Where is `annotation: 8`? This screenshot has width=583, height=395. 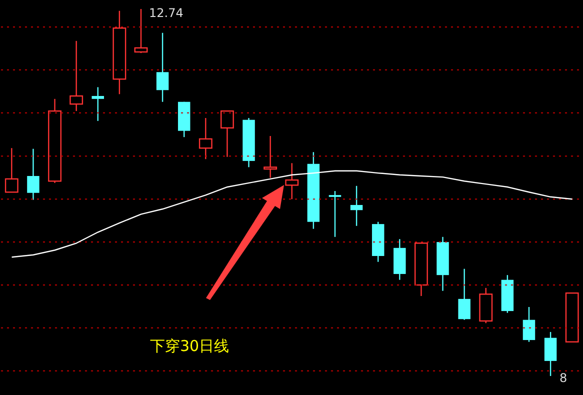
annotation: 8 is located at coordinates (564, 378).